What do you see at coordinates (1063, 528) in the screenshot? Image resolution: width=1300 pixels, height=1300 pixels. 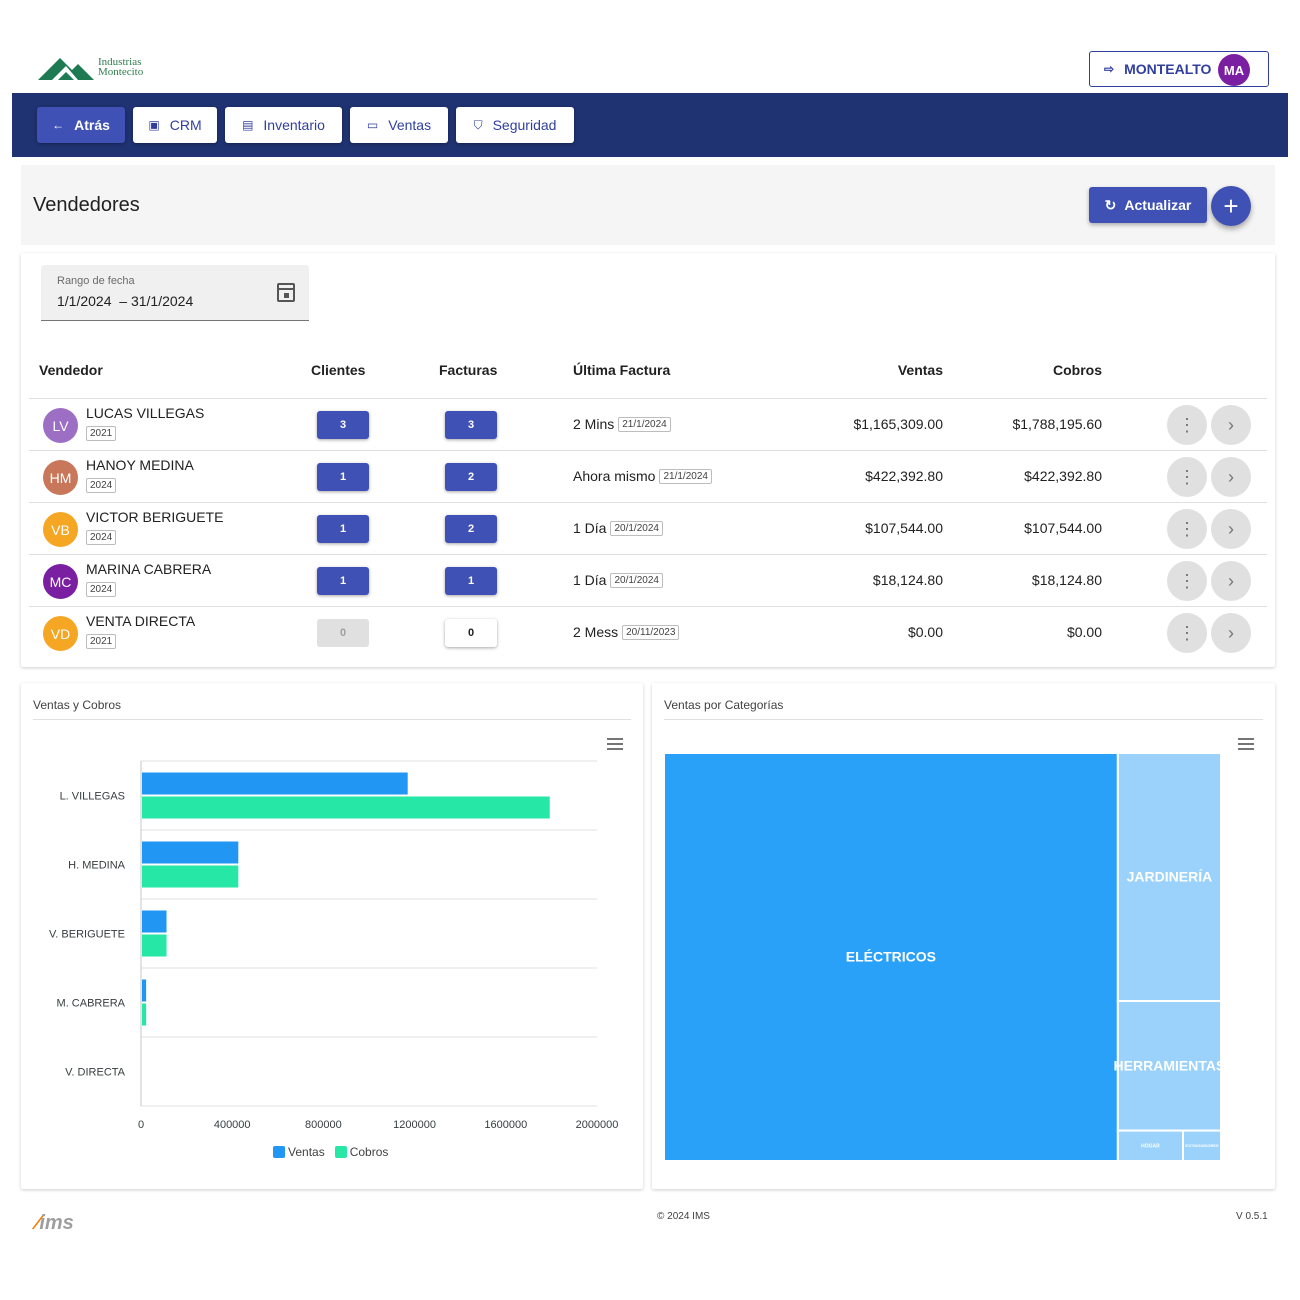 I see `collections-amount: $107,544.00` at bounding box center [1063, 528].